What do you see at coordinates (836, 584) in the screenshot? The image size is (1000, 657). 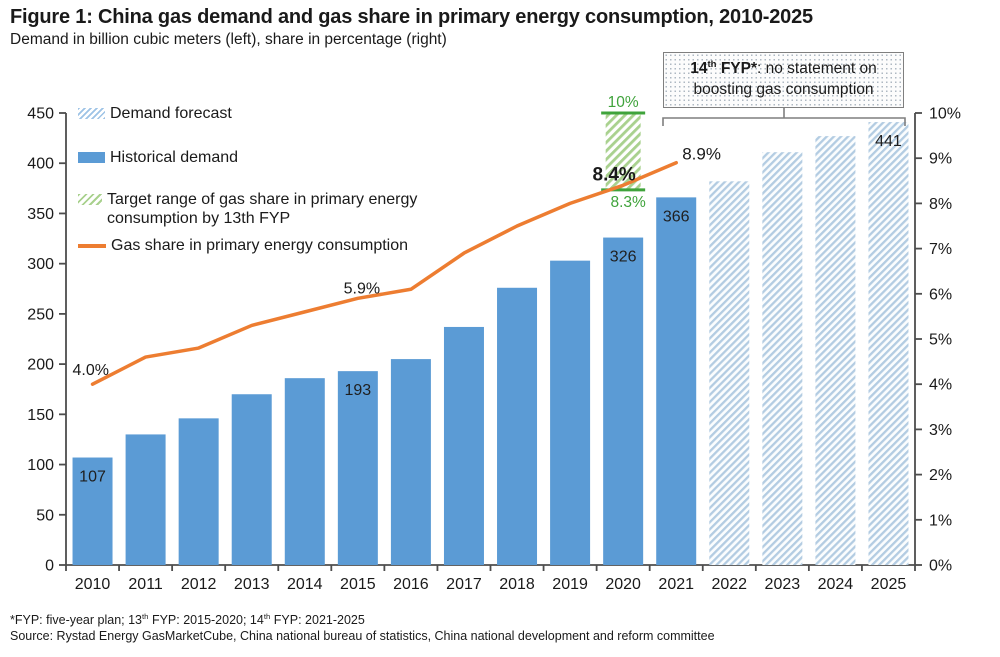 I see `x-axis-year-label: 2024` at bounding box center [836, 584].